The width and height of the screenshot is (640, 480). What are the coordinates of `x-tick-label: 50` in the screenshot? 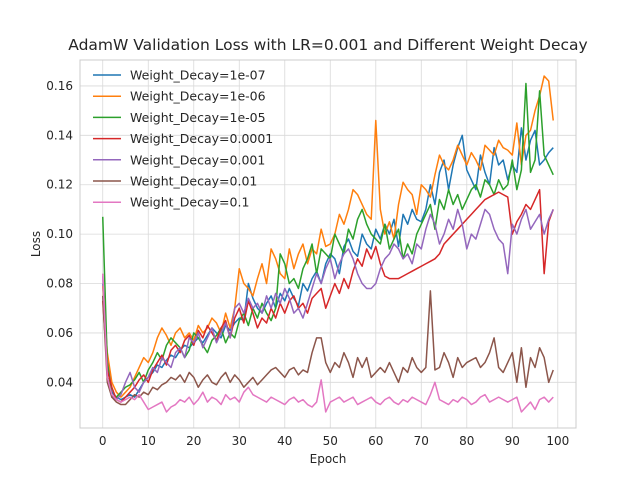 It's located at (330, 441).